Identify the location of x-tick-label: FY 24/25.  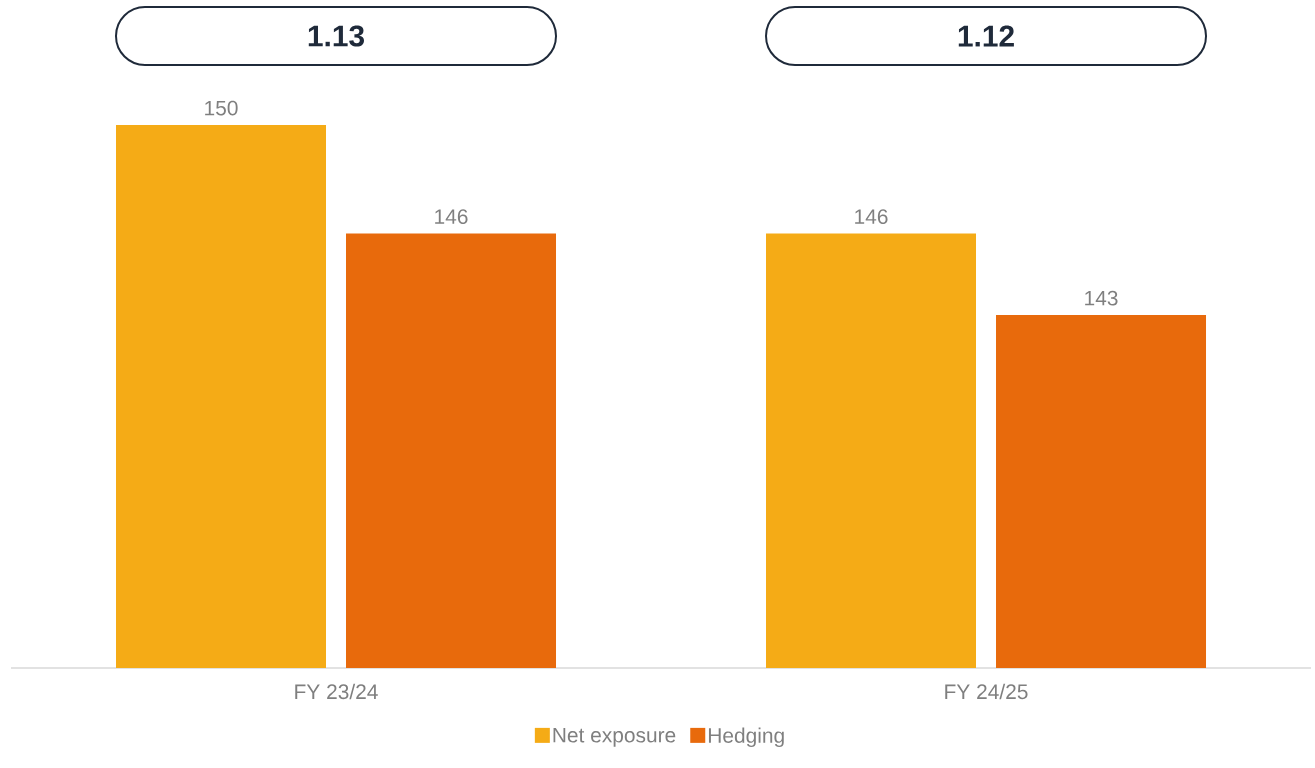
(986, 691).